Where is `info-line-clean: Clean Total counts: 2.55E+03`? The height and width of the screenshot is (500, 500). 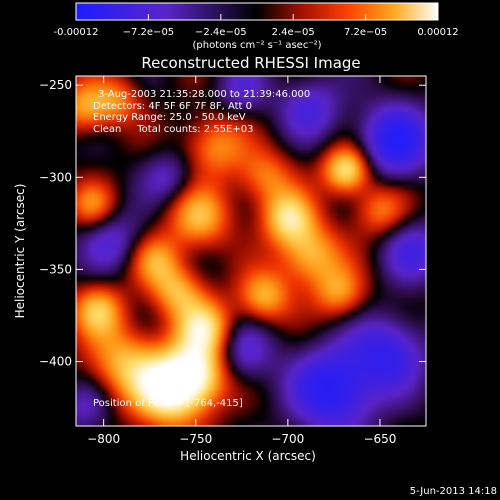 info-line-clean: Clean Total counts: 2.55E+03 is located at coordinates (173, 129).